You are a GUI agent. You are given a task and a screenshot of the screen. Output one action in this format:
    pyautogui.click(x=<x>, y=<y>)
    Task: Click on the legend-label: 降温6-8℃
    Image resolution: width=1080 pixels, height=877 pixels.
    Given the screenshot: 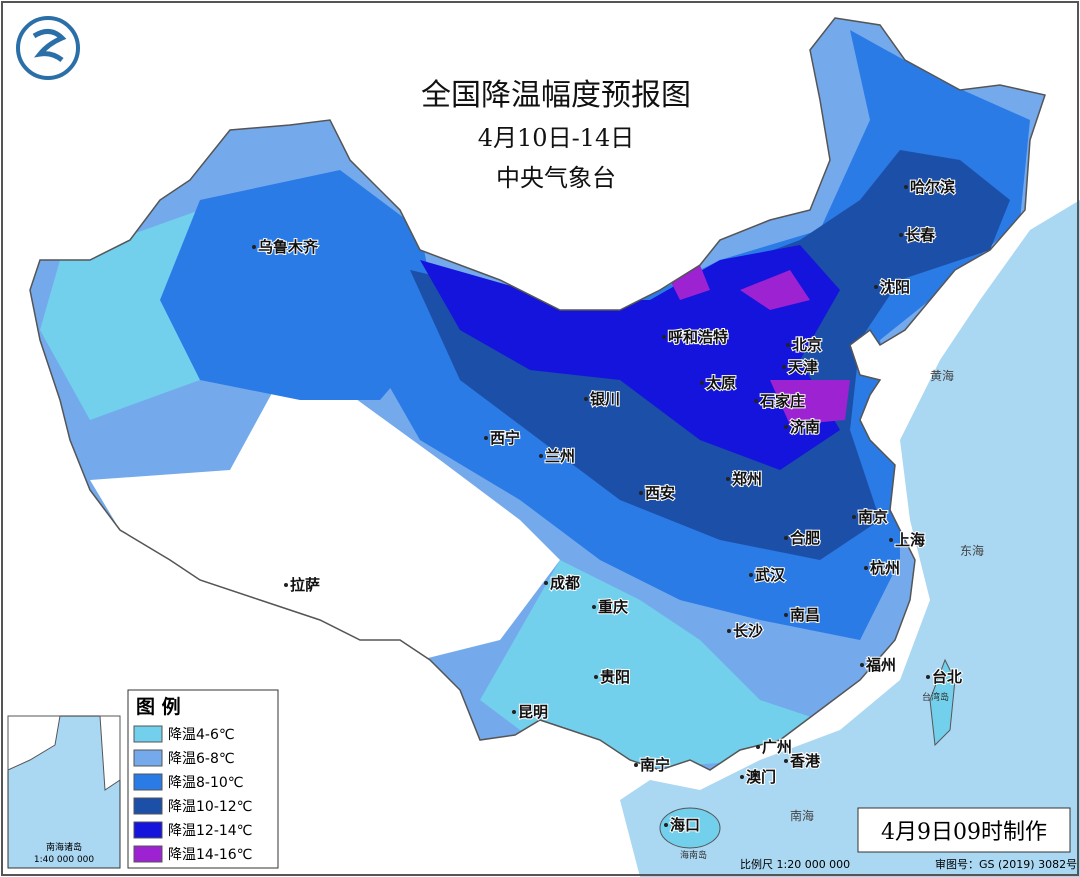 What is the action you would take?
    pyautogui.click(x=201, y=759)
    